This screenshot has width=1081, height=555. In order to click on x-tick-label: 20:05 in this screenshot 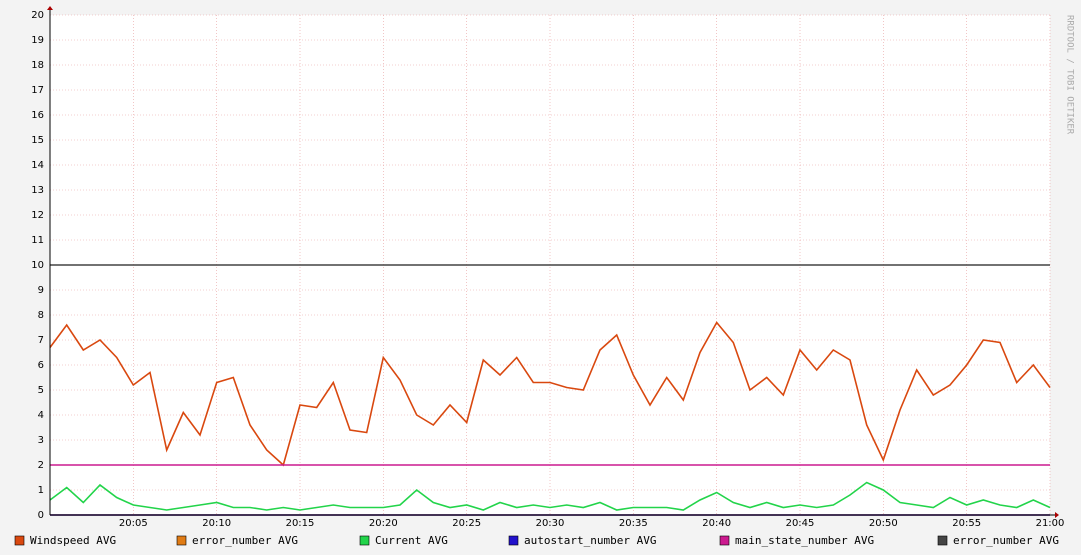, I will do `click(133, 523)`.